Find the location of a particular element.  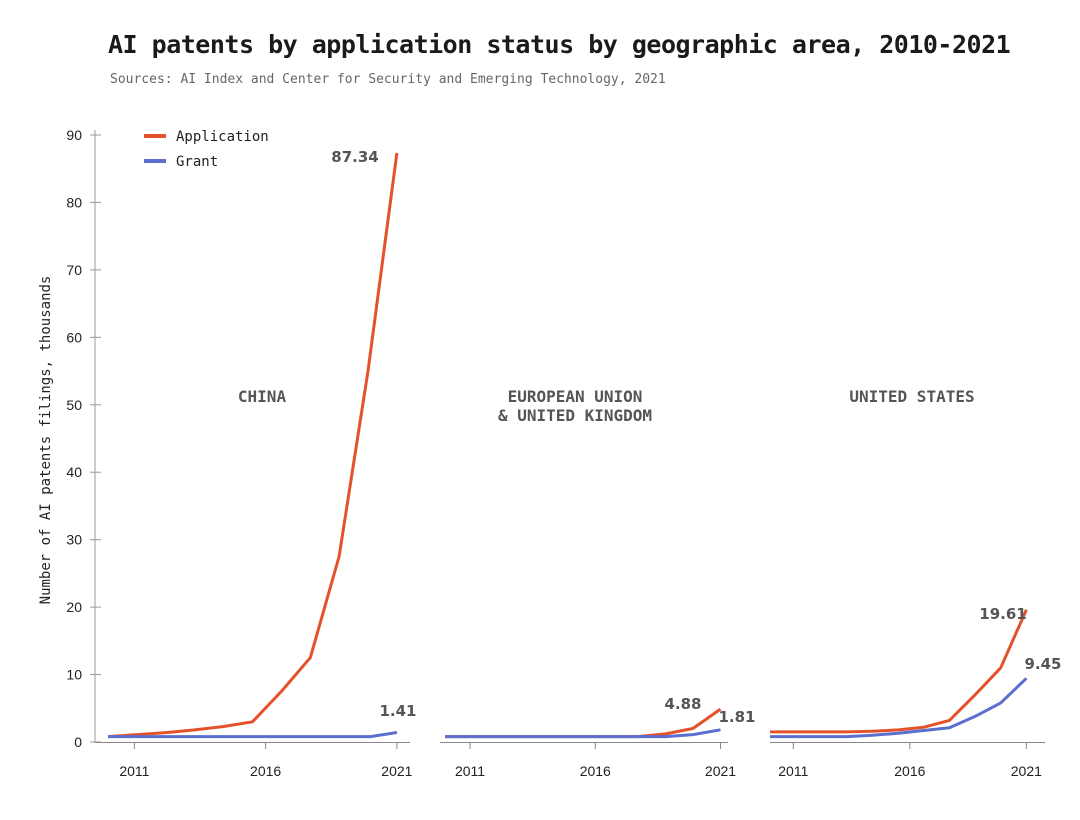

data-label-grant: 9.45 is located at coordinates (1042, 664).